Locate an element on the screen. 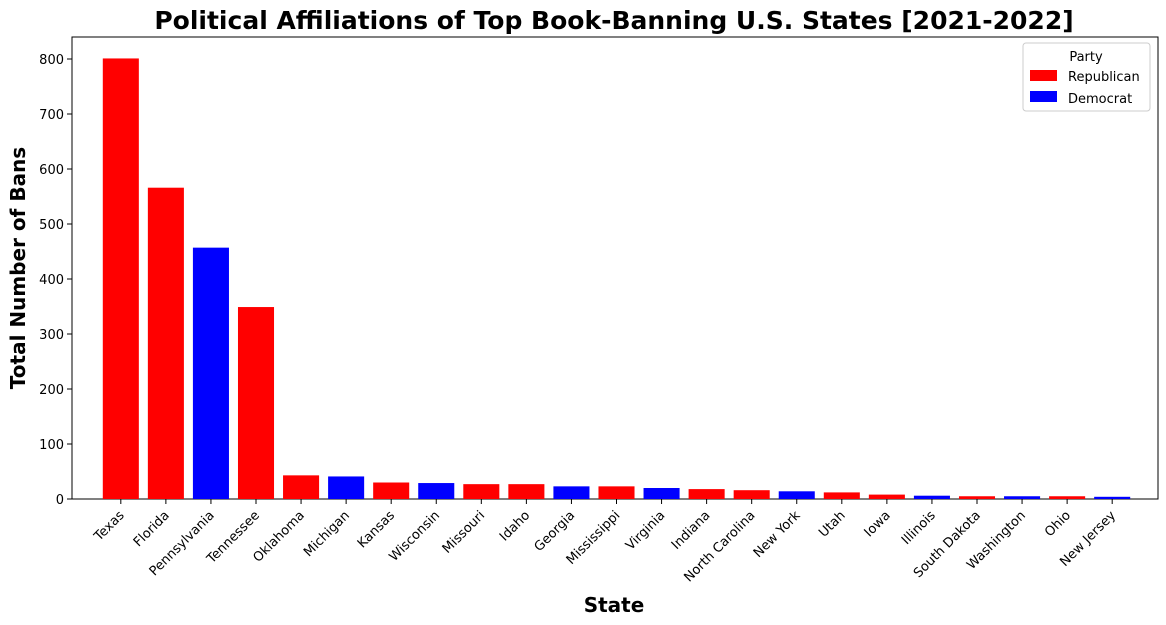 This screenshot has width=1166, height=625. legend: Party Republican Democrat is located at coordinates (1086, 77).